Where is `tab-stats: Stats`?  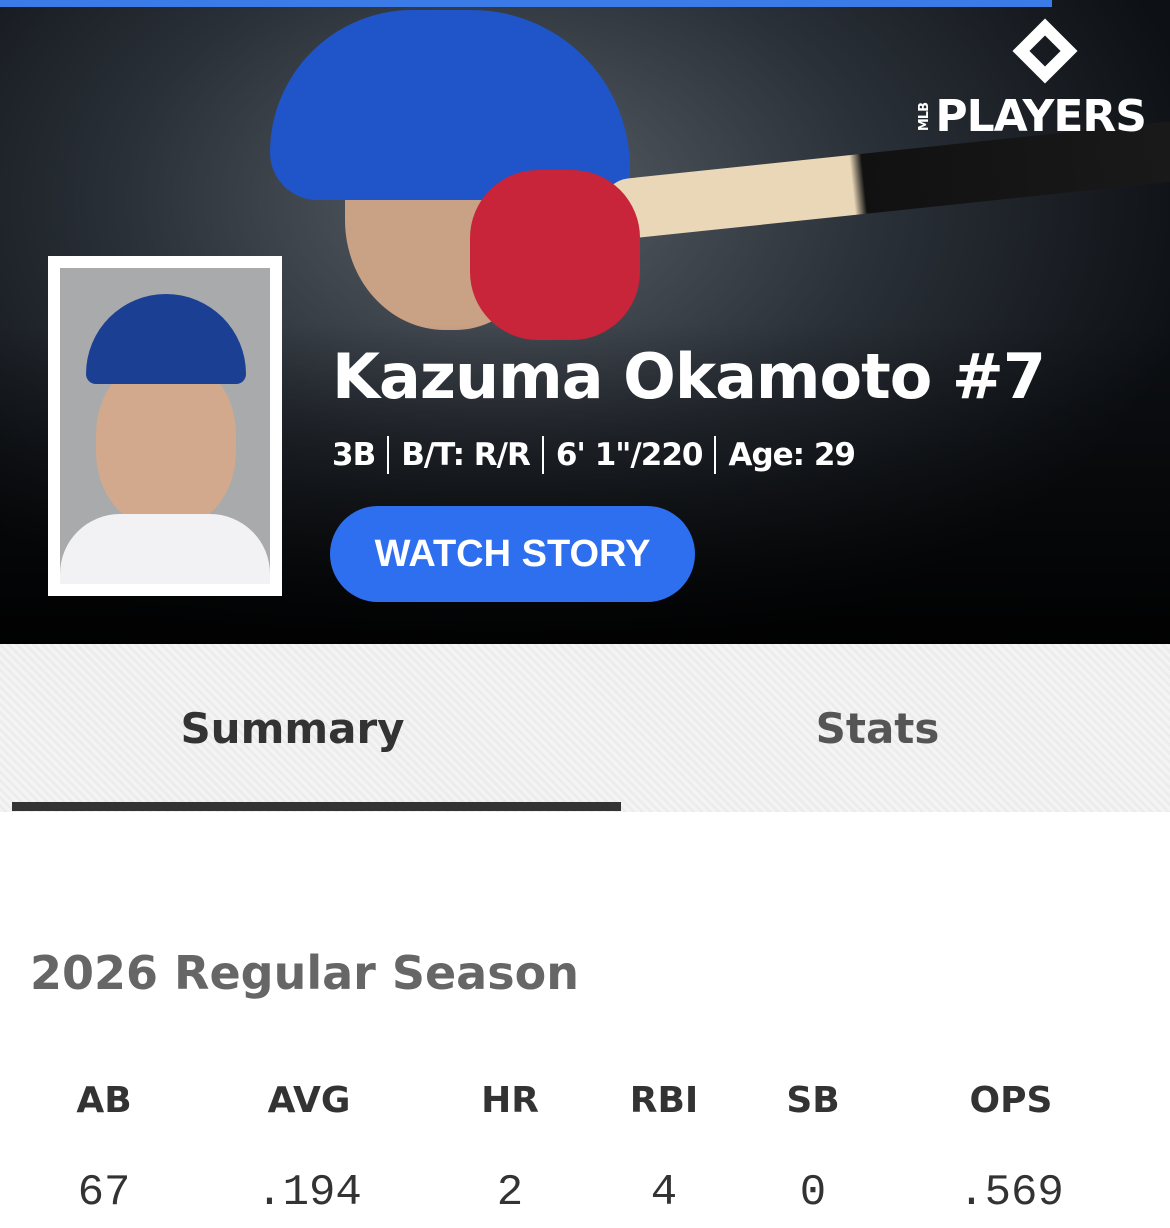
tab-stats: Stats is located at coordinates (877, 728).